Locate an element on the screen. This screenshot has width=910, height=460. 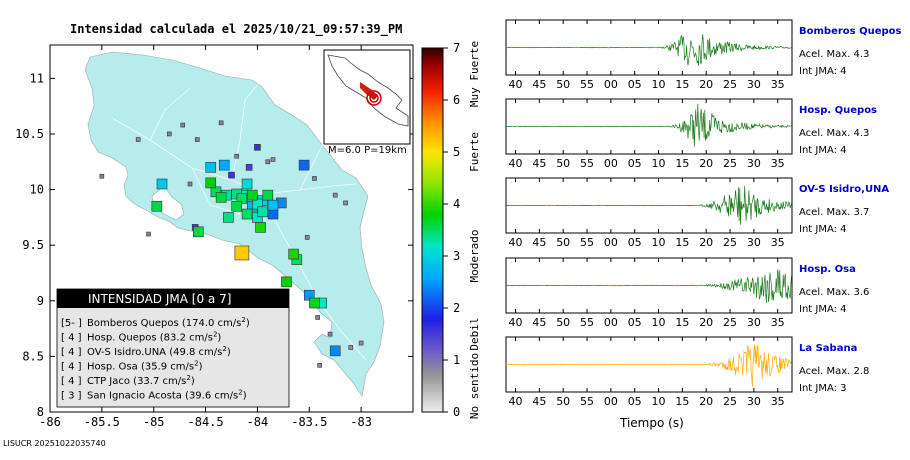
legend-item-grade: [5- ] is located at coordinates (71, 323).